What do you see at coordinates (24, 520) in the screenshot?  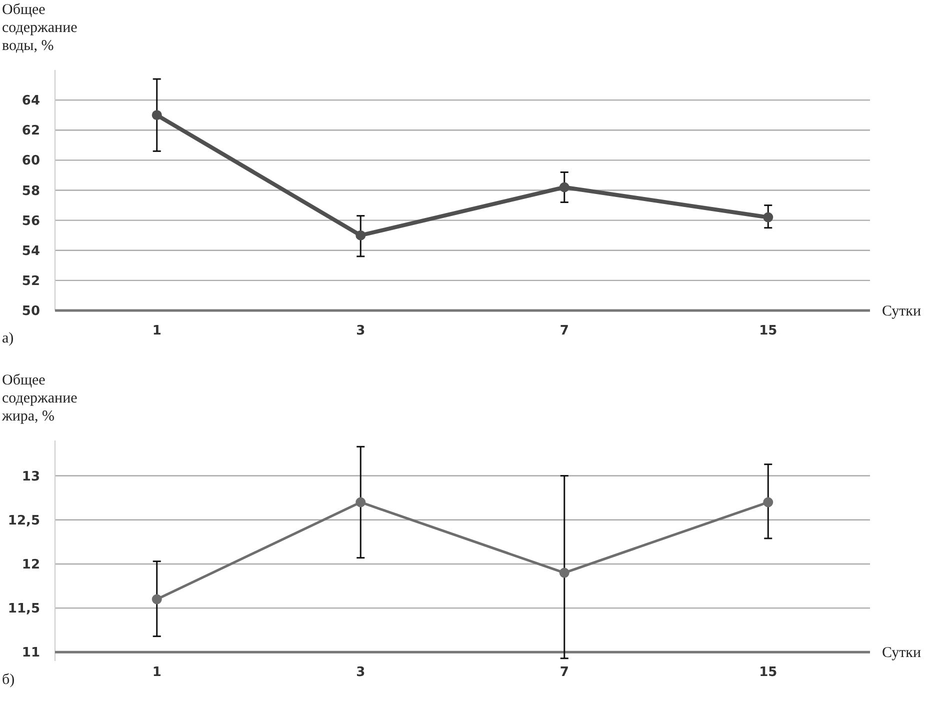 I see `y-tick-label: 12,5` at bounding box center [24, 520].